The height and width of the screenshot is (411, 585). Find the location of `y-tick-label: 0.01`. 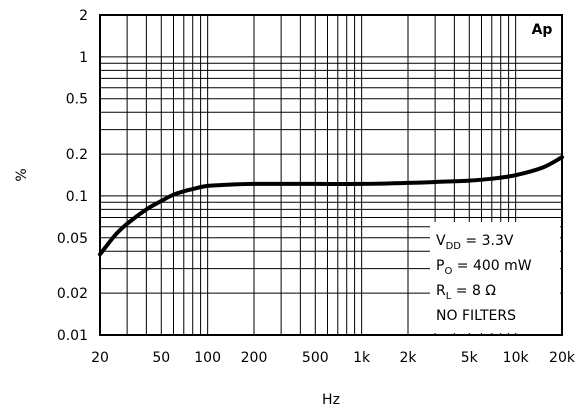

y-tick-label: 0.01 is located at coordinates (72, 336).